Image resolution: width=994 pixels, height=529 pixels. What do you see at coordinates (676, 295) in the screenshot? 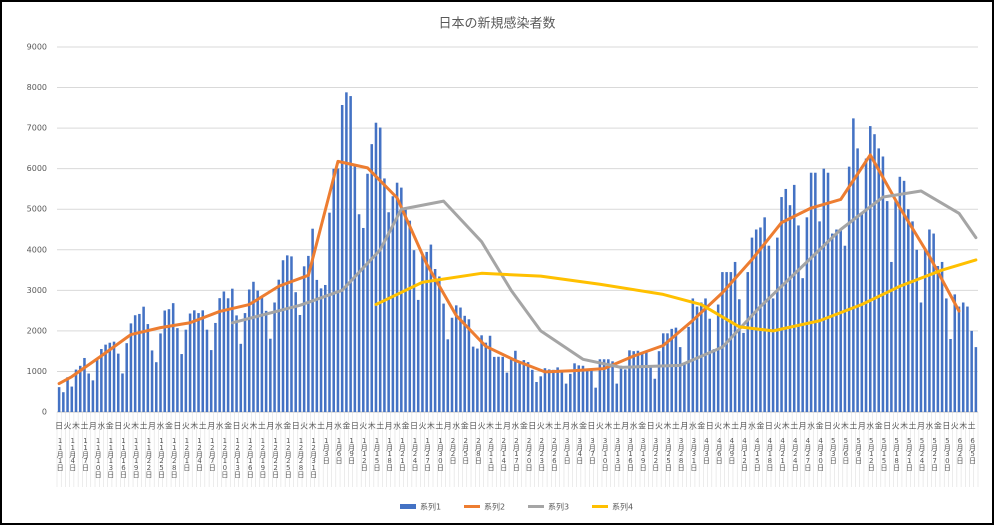
I see `line` at bounding box center [676, 295].